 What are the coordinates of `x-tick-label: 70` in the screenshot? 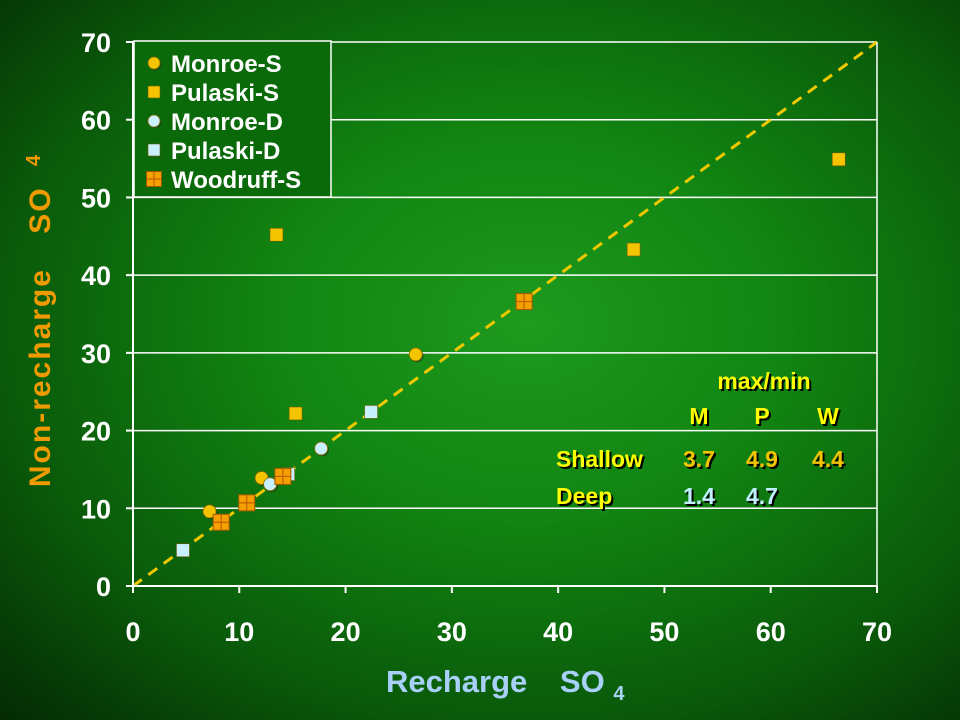 It's located at (877, 632).